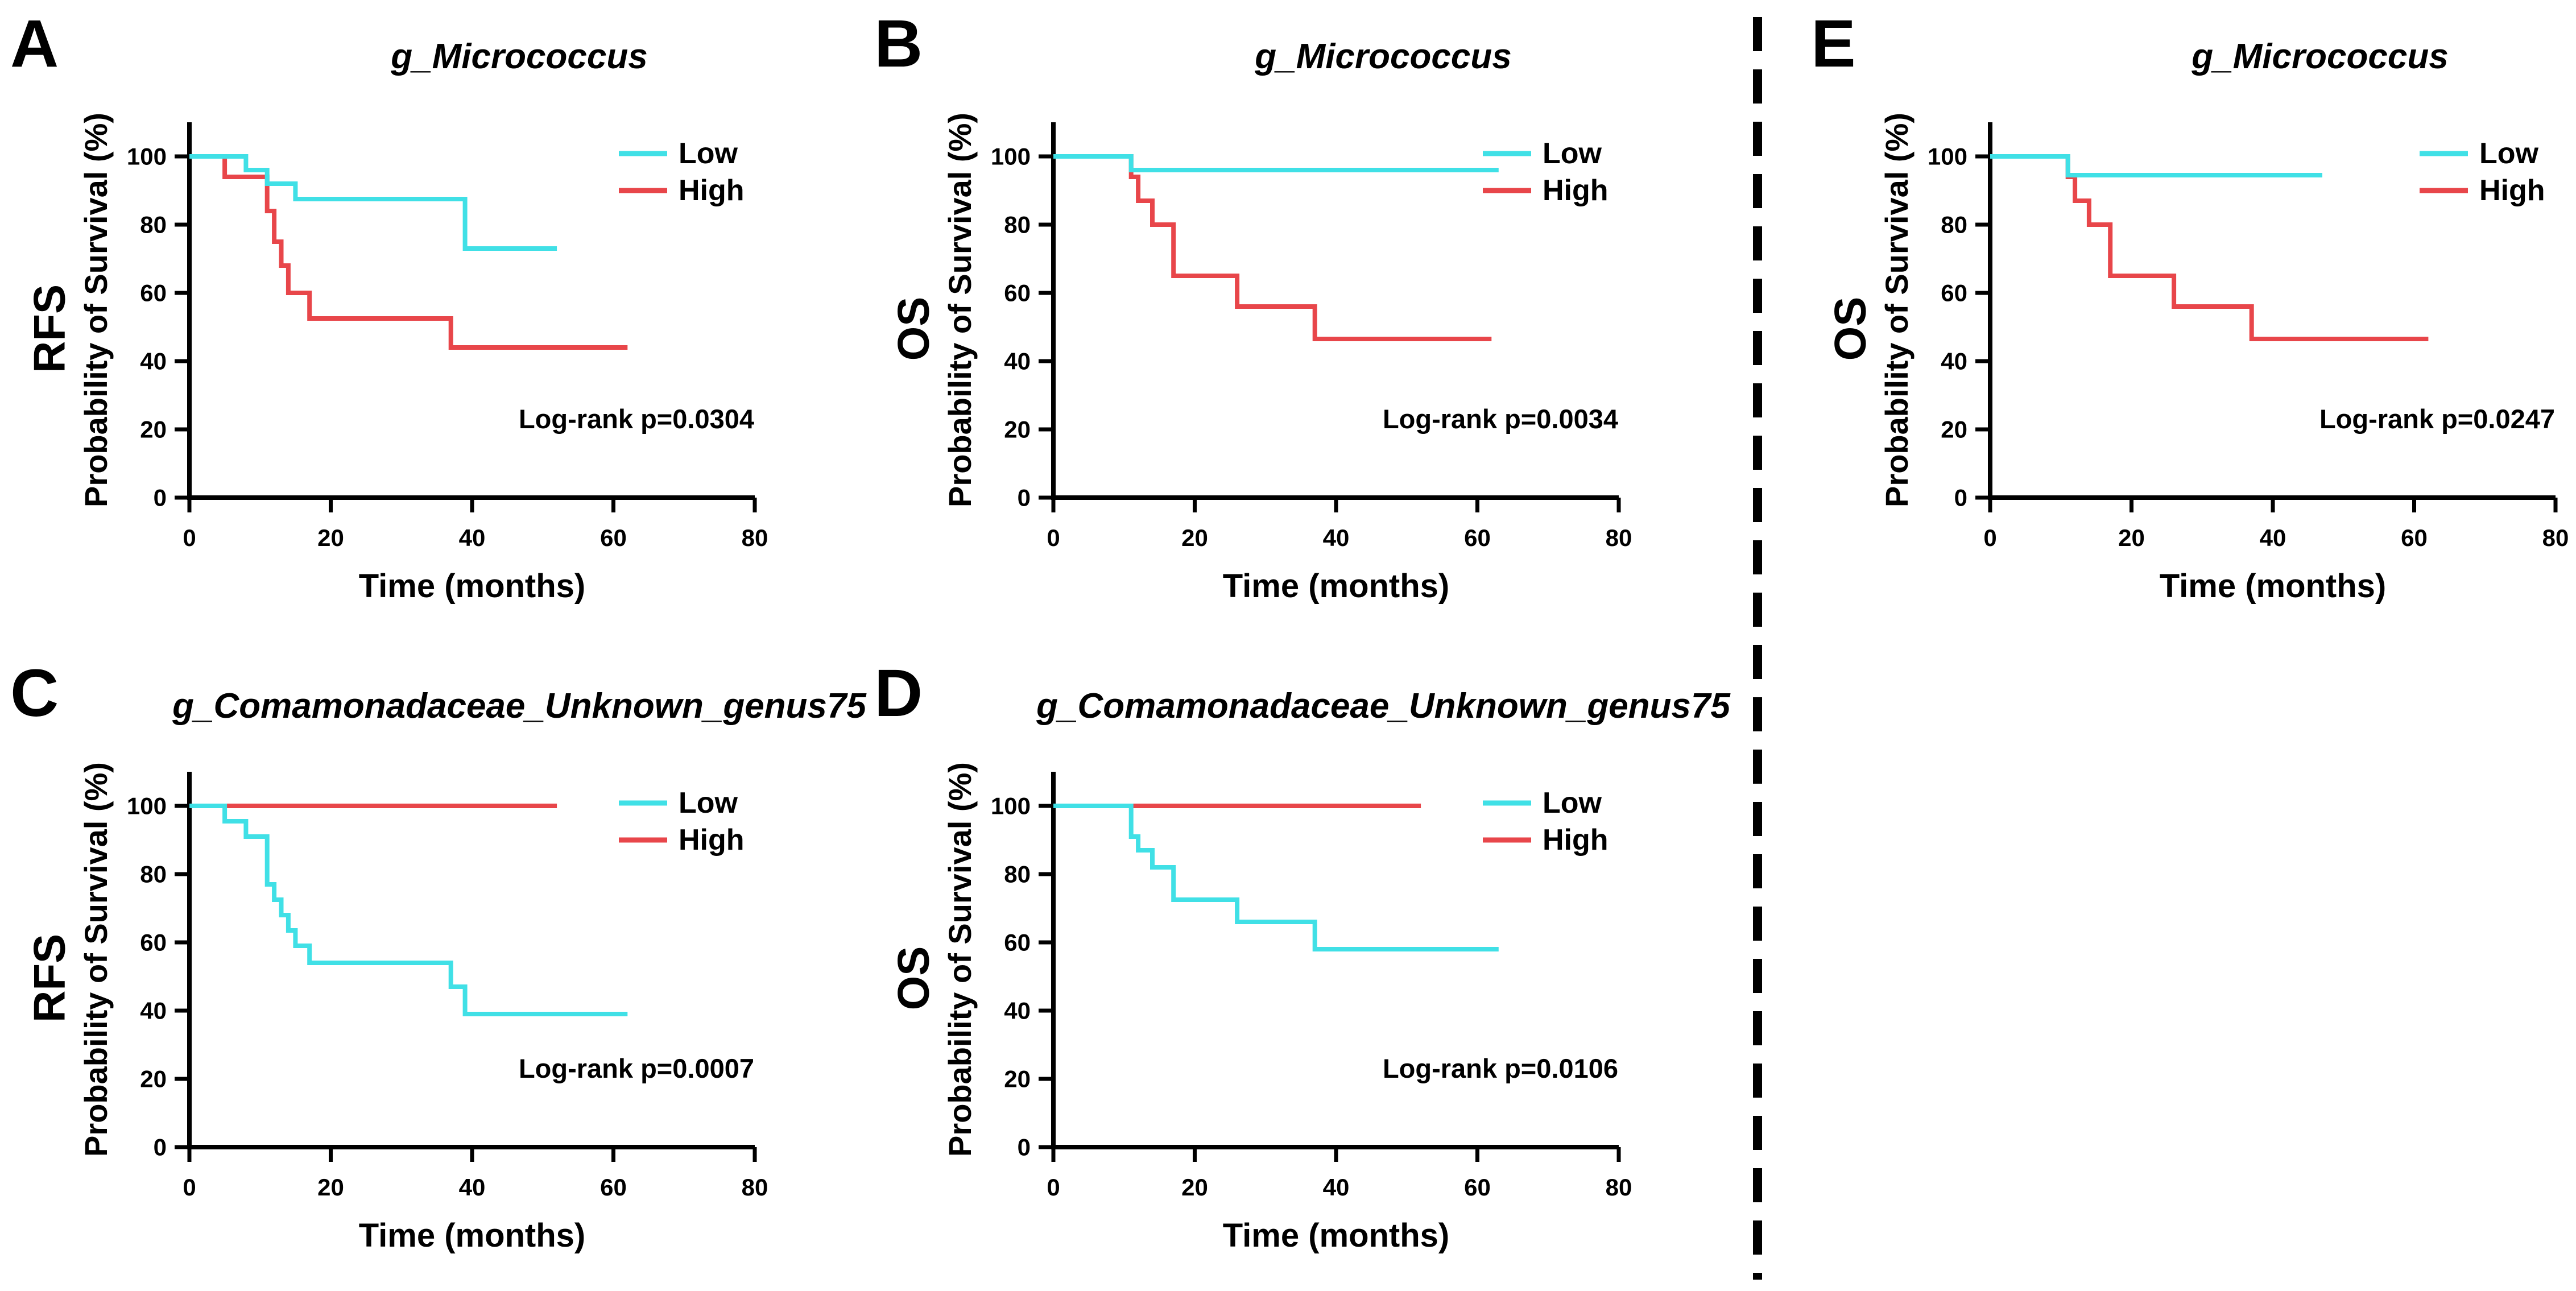 The height and width of the screenshot is (1291, 2576). I want to click on log-rank-pvalue: Log-rank p=0.0034, so click(1500, 419).